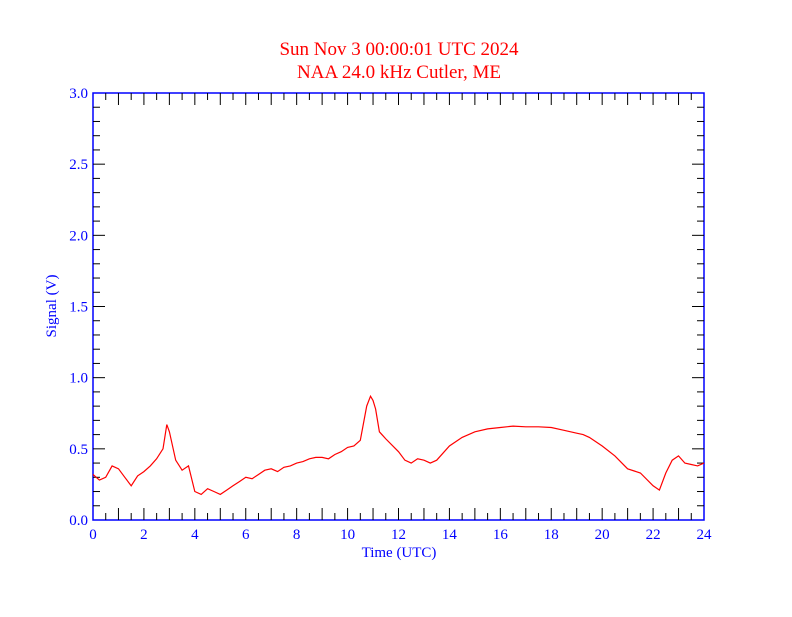 The height and width of the screenshot is (617, 792). Describe the element at coordinates (602, 535) in the screenshot. I see `x-tick-label: 20` at that location.